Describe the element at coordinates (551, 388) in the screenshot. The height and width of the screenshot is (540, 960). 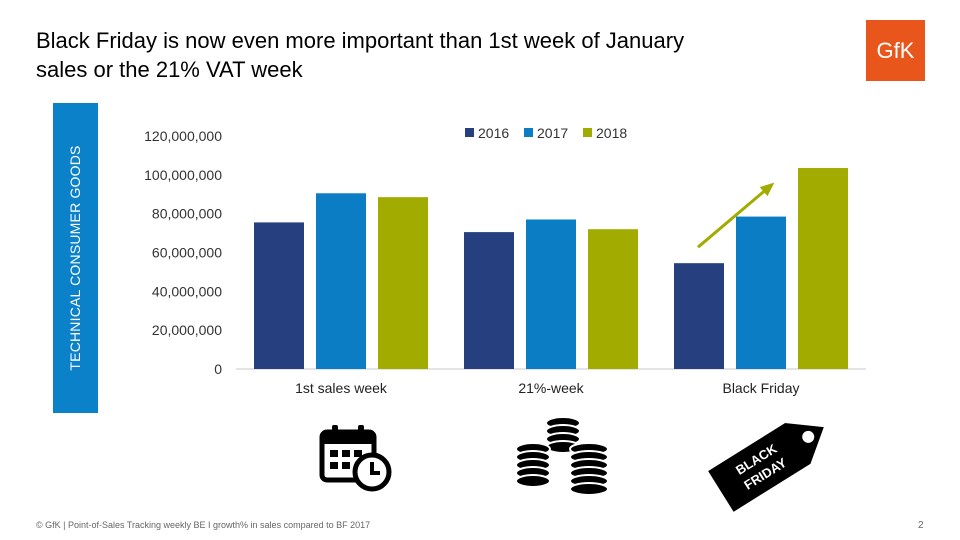
I see `x-tick-label: 21%-week` at that location.